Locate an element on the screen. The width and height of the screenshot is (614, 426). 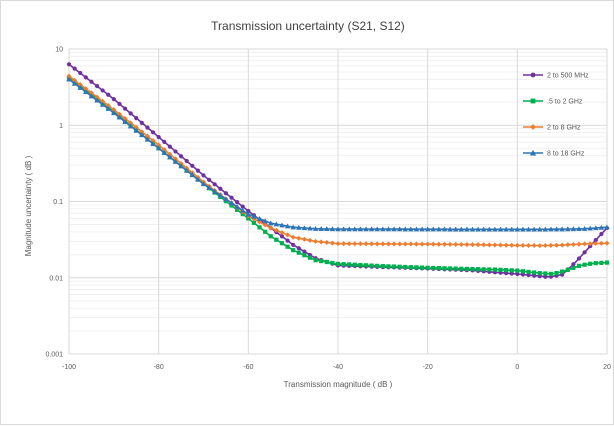
legend-entry: 8 to 18 GHz is located at coordinates (554, 154).